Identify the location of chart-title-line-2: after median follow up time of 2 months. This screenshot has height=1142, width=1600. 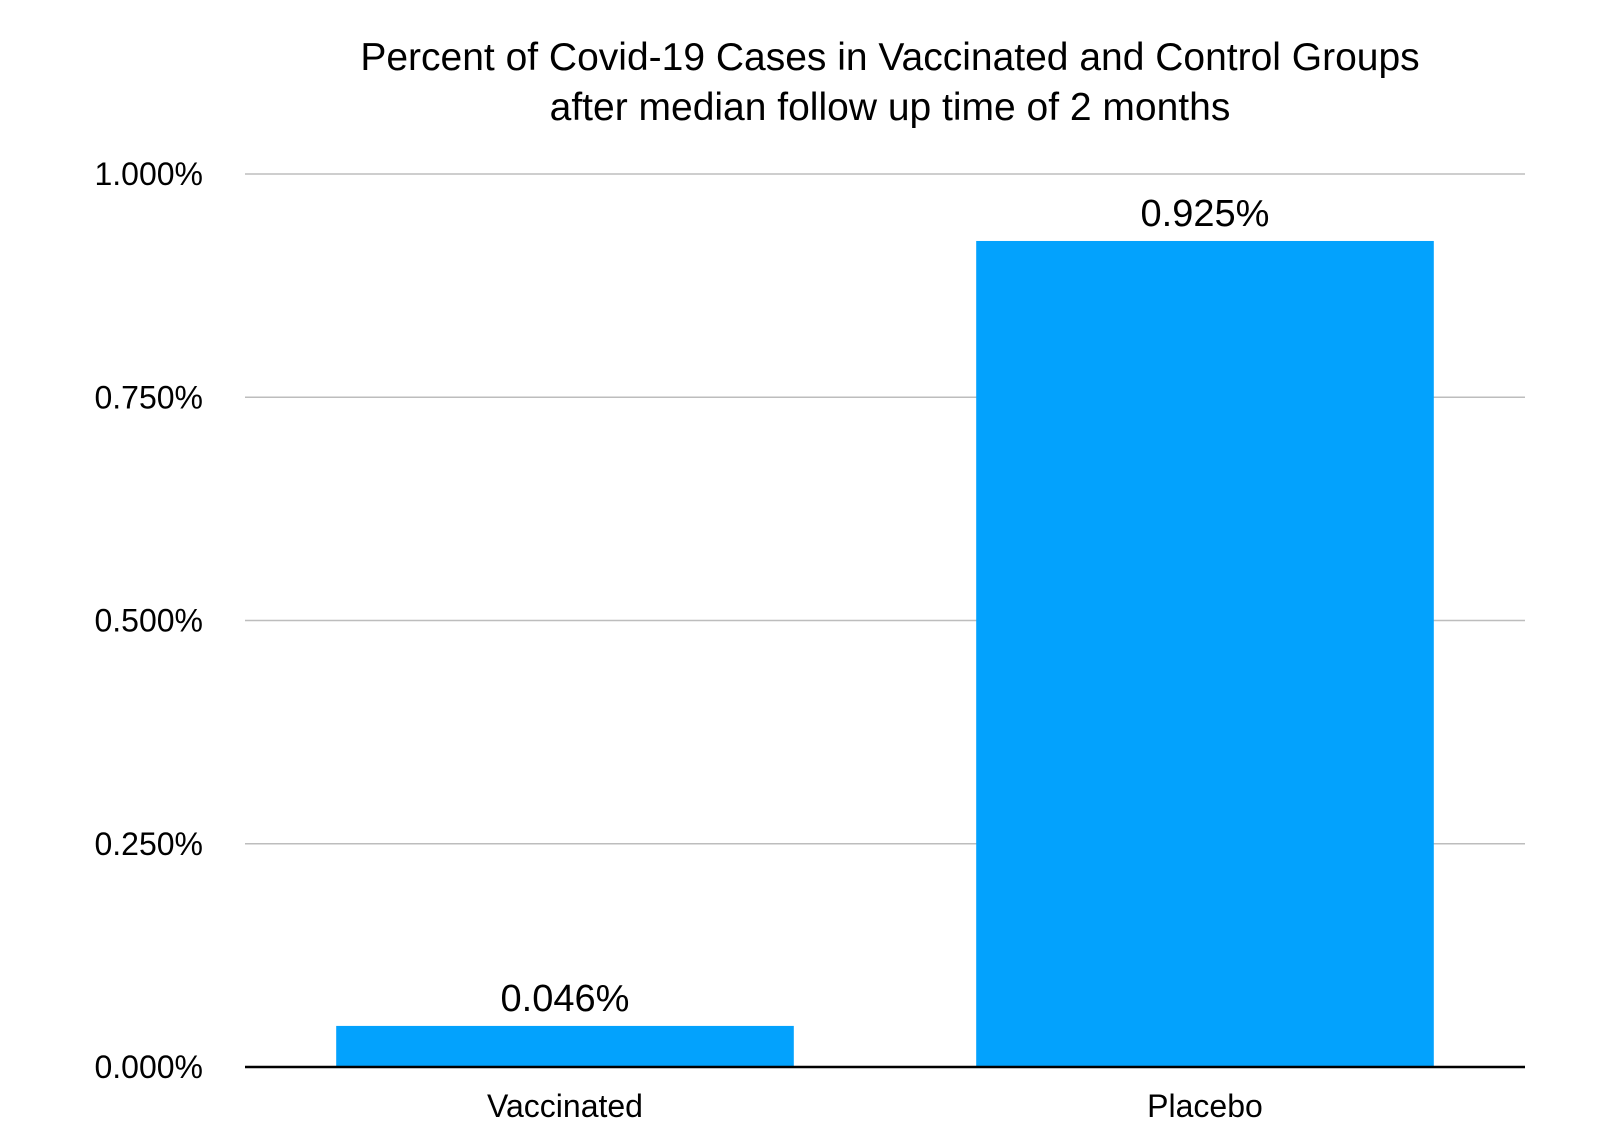
(890, 107).